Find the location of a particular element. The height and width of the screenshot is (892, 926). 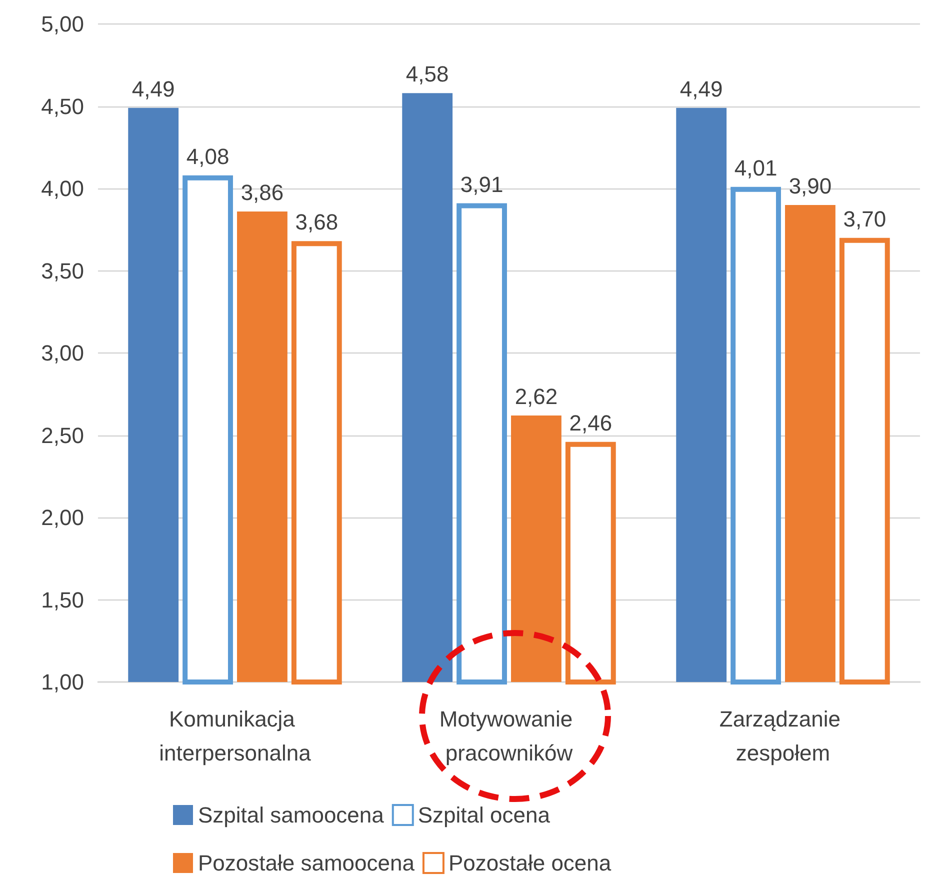

data-label: 3,70 is located at coordinates (864, 219).